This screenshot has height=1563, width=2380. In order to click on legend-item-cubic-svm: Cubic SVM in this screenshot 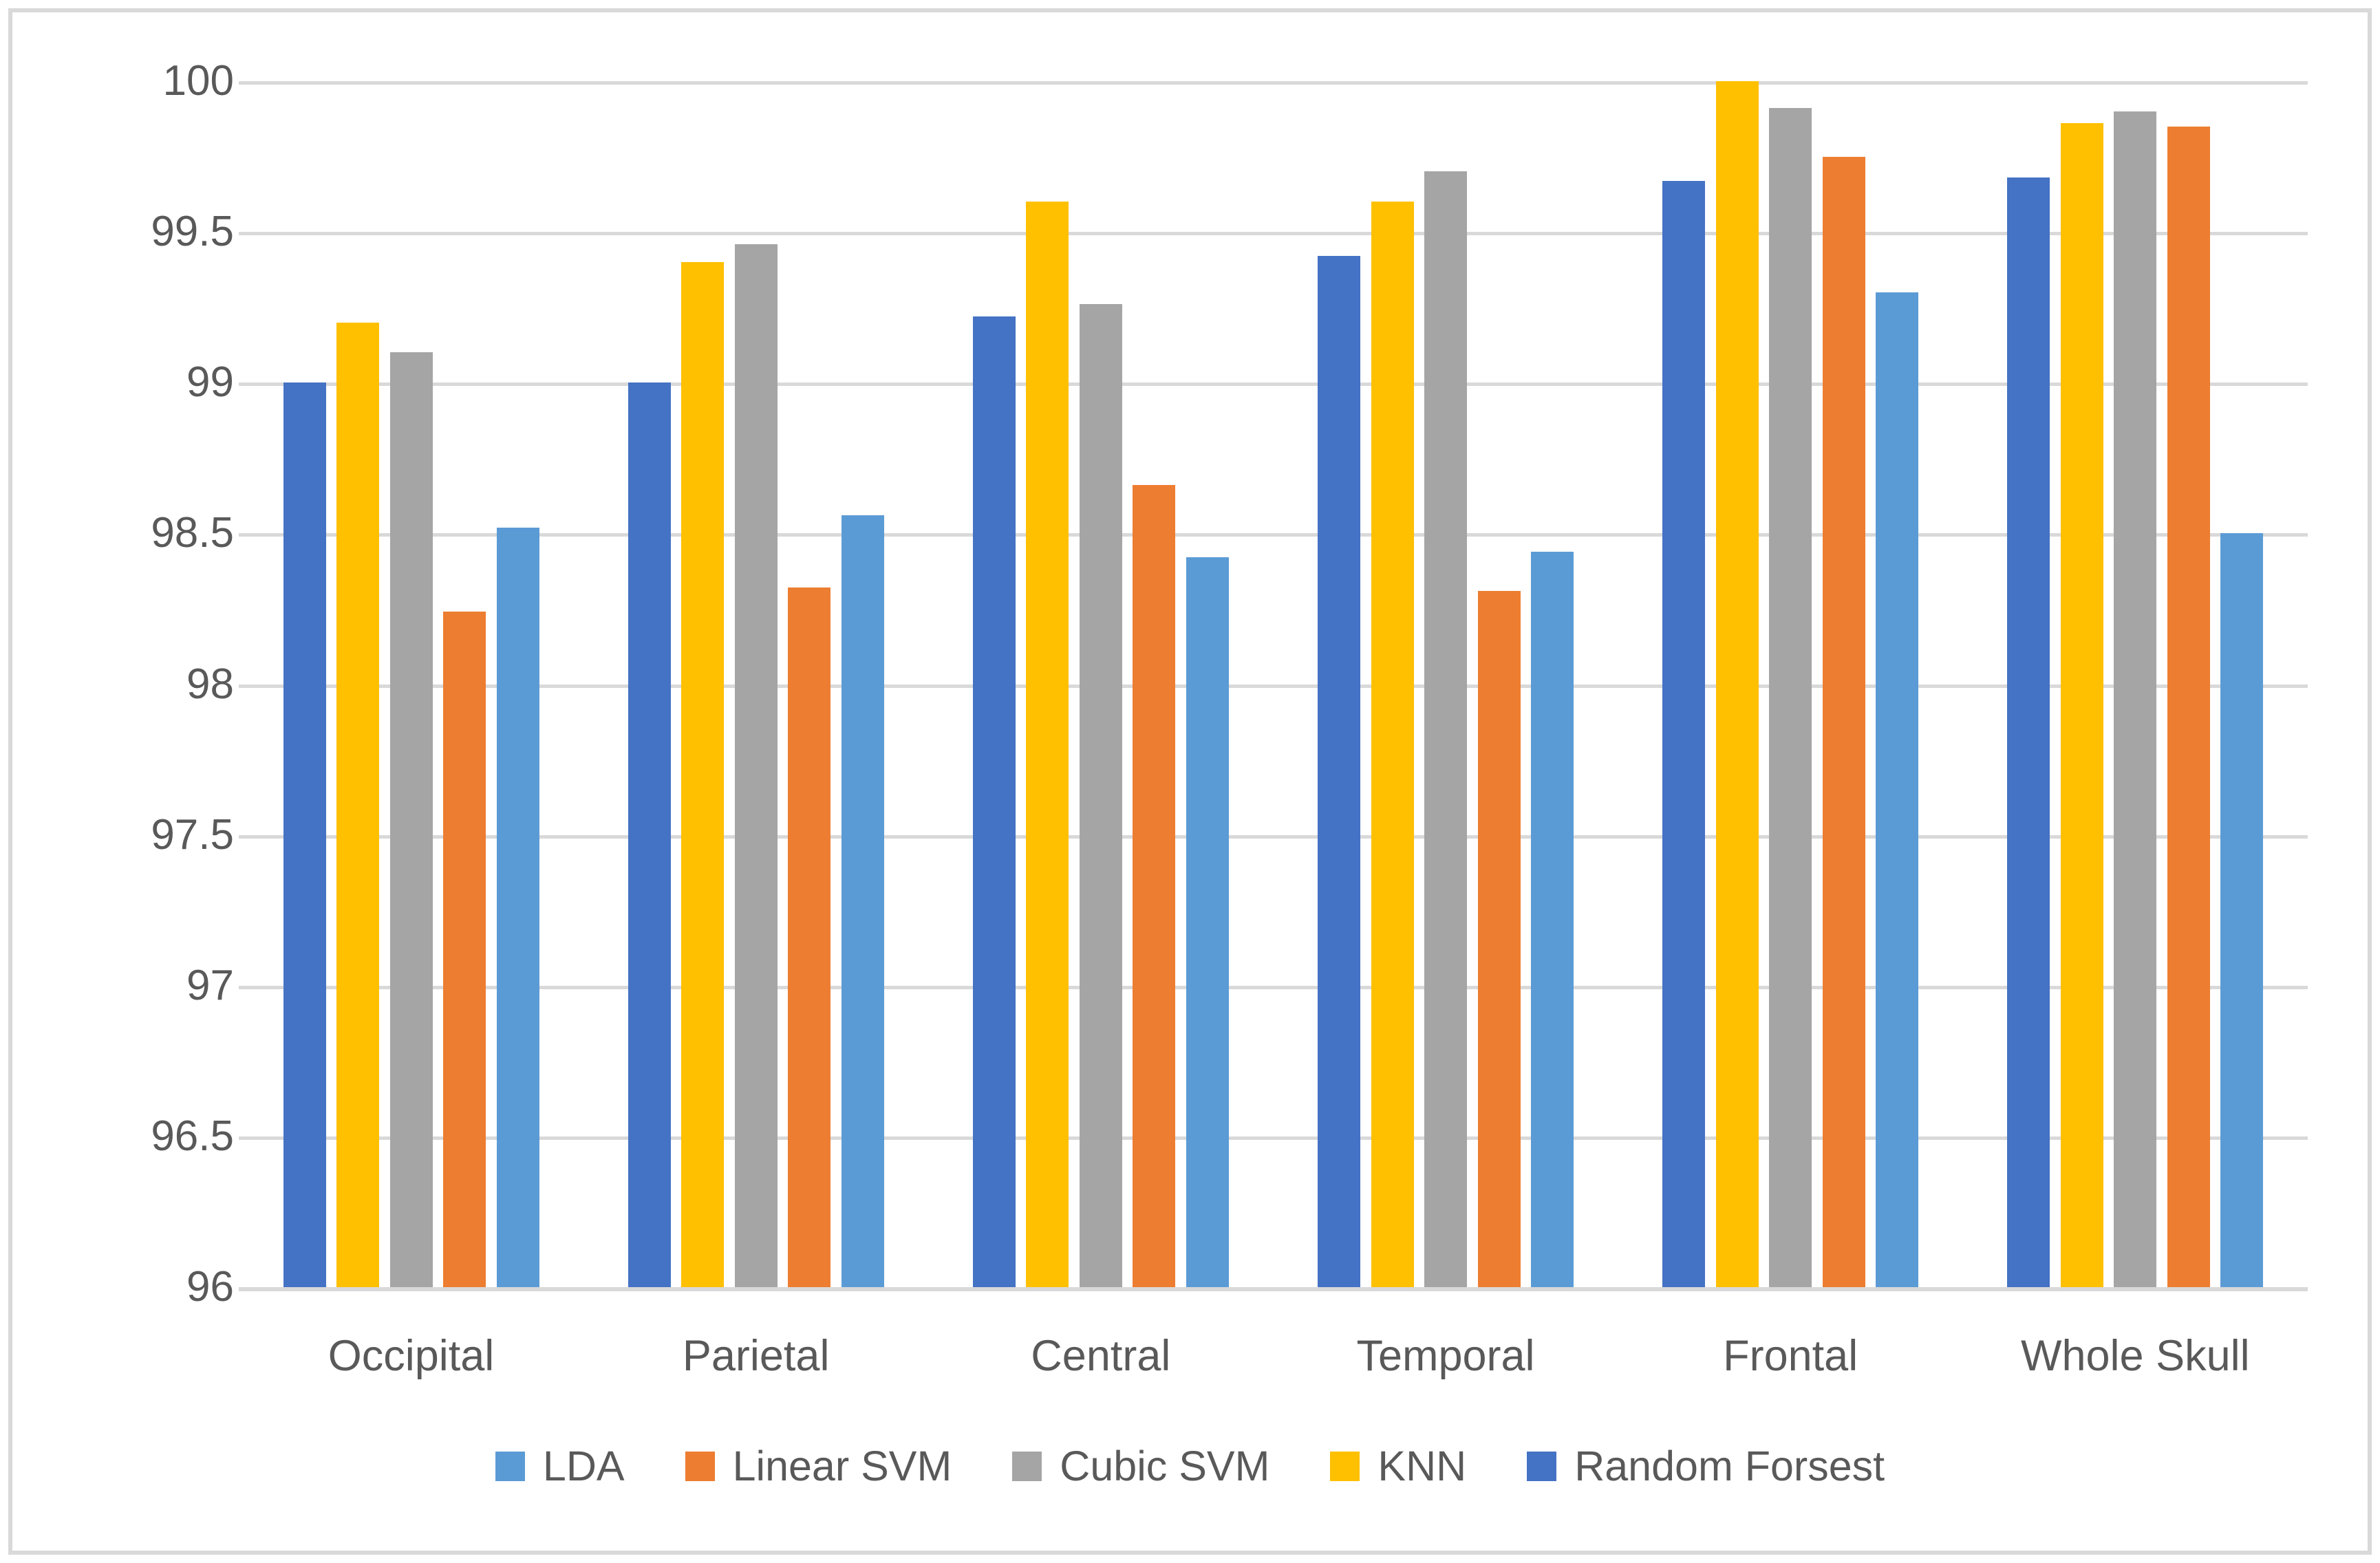, I will do `click(1140, 1466)`.